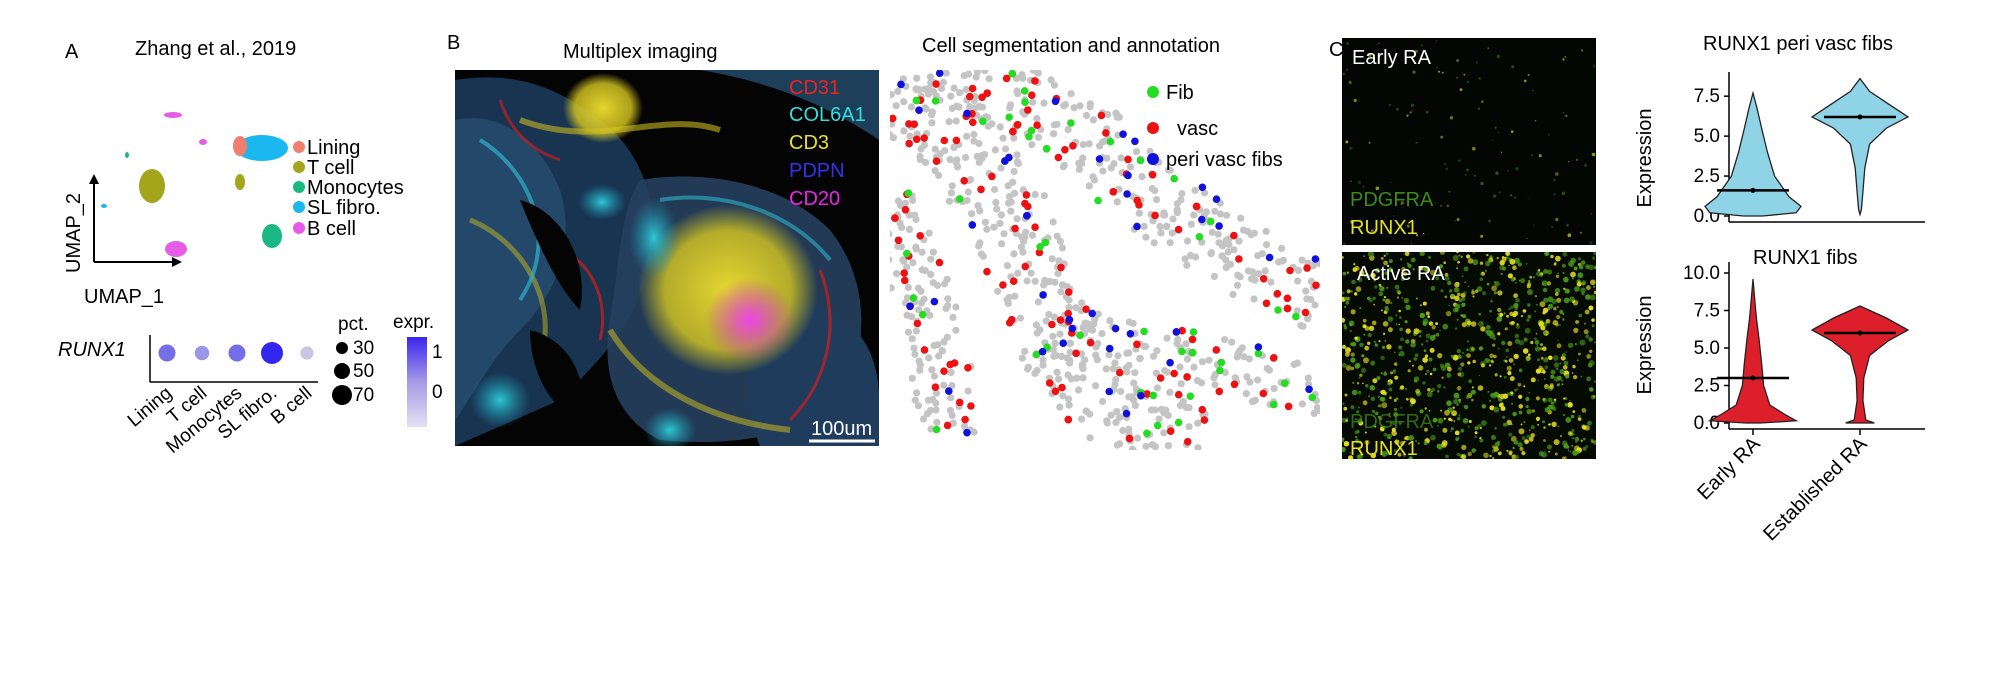 The height and width of the screenshot is (689, 2000). I want to click on size-legend-label-30: 30, so click(363, 348).